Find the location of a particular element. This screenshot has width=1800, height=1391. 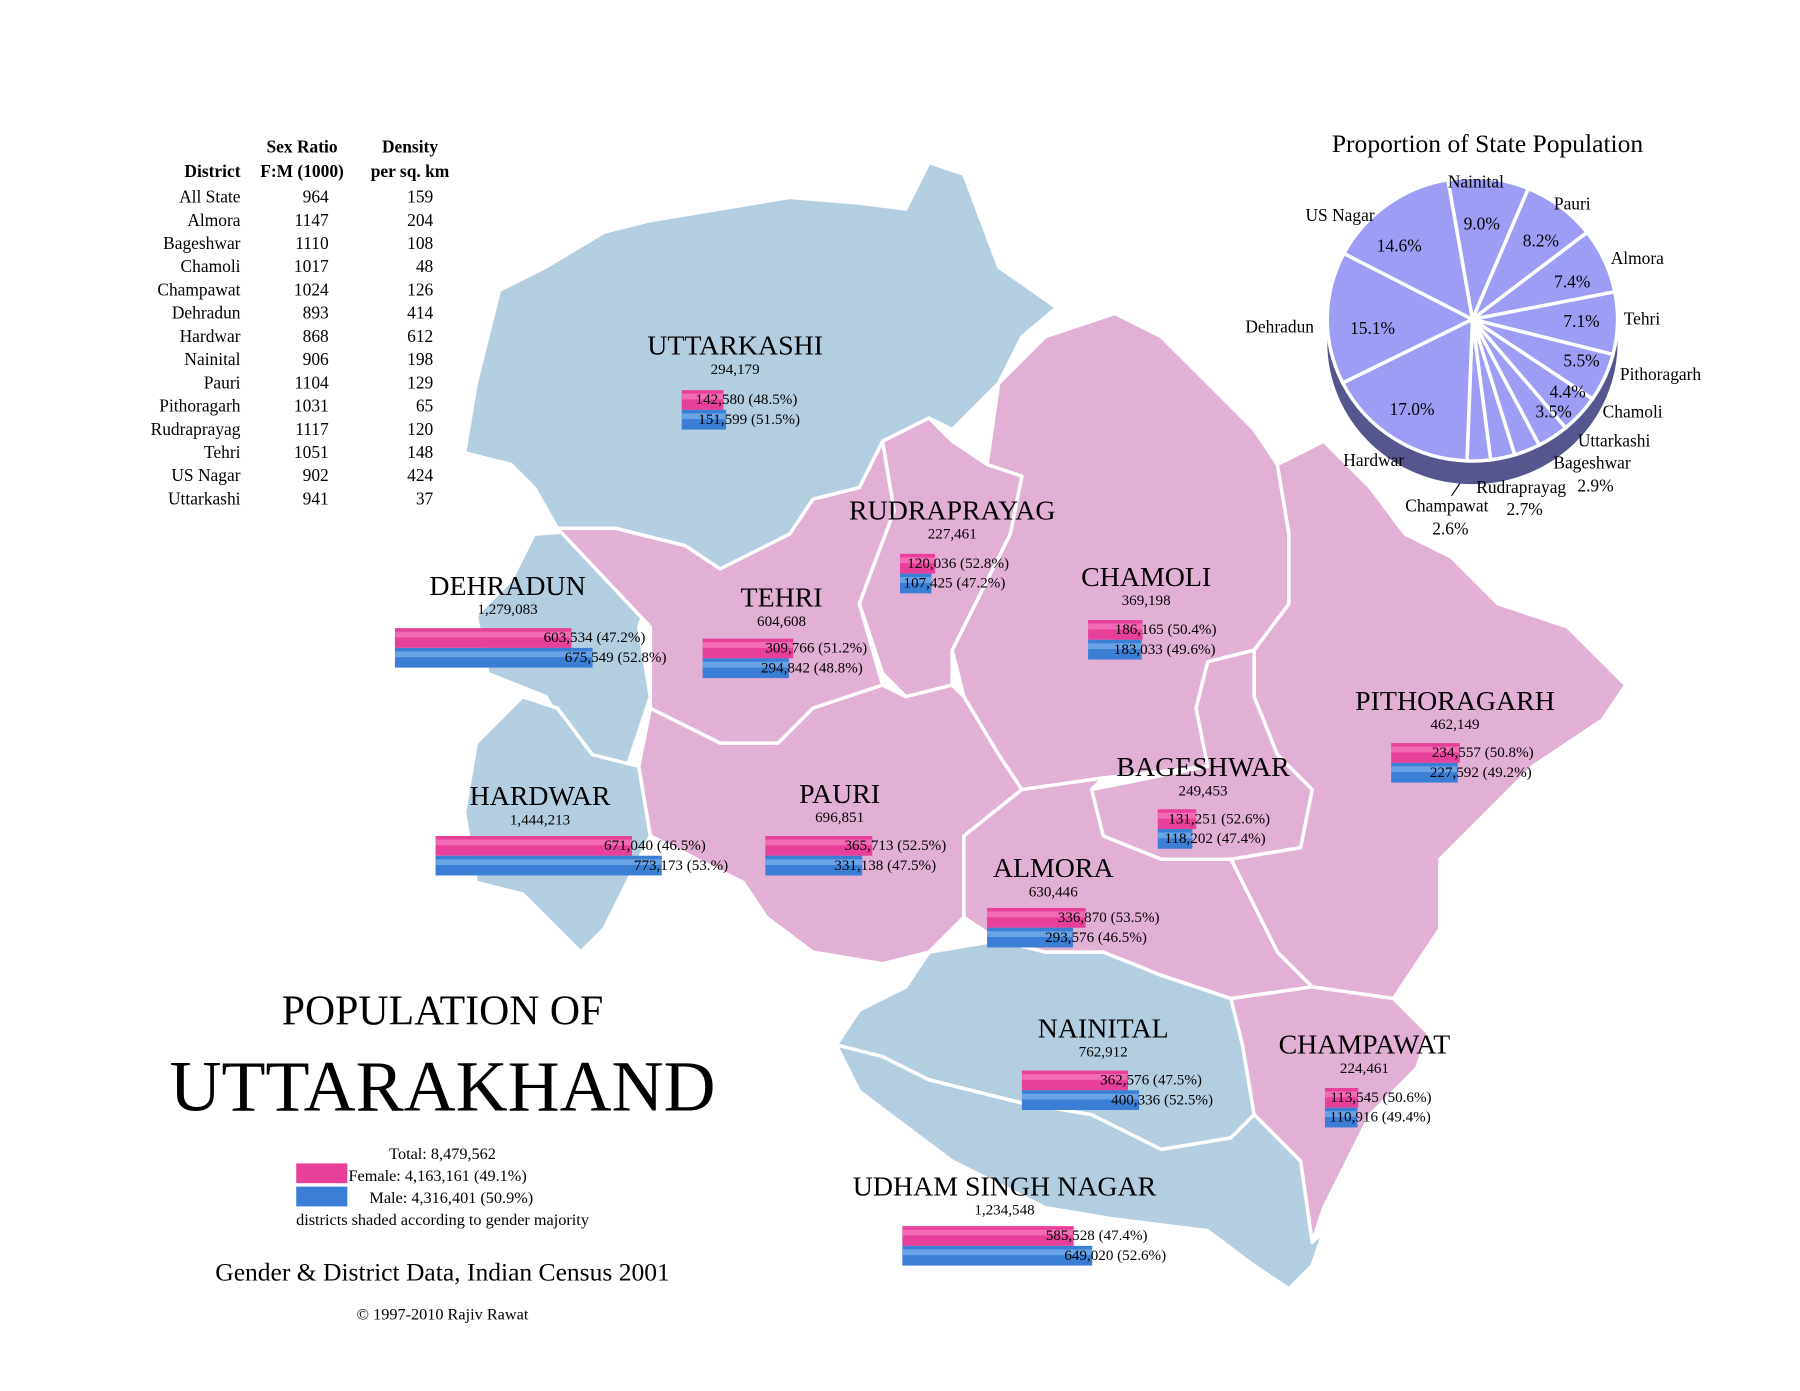

pie-label: Uttarkashi is located at coordinates (1614, 440).